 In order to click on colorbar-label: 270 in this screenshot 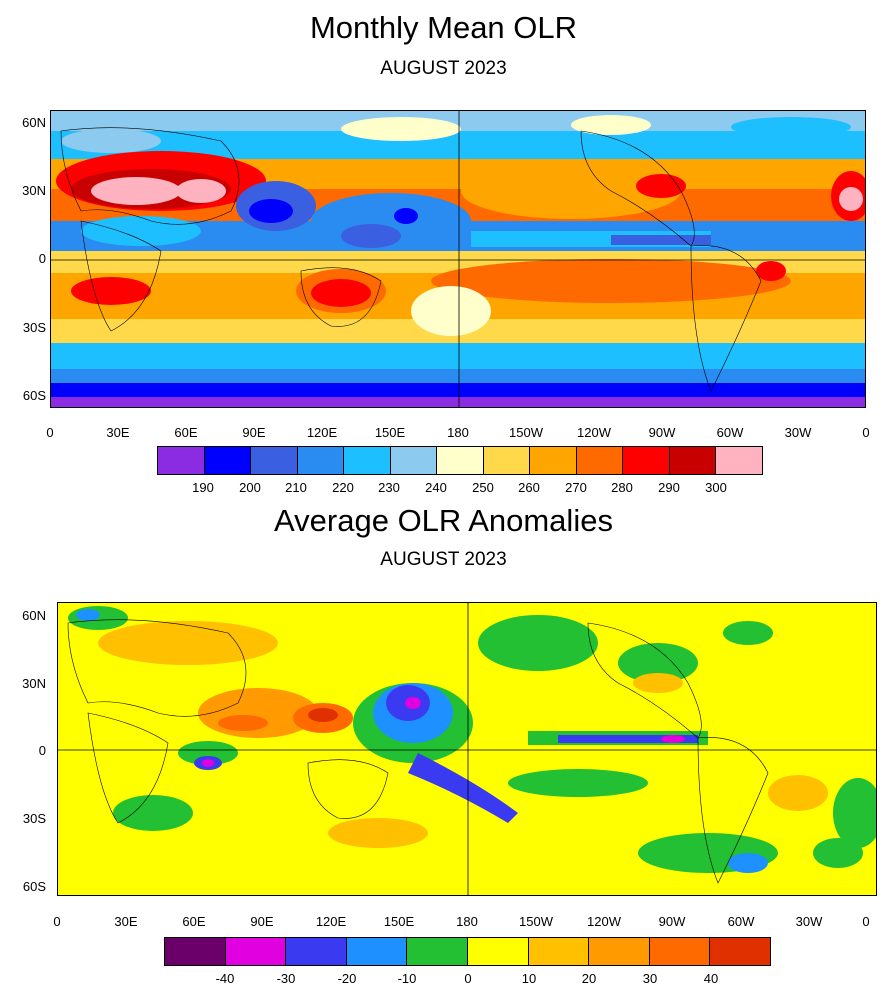, I will do `click(576, 487)`.